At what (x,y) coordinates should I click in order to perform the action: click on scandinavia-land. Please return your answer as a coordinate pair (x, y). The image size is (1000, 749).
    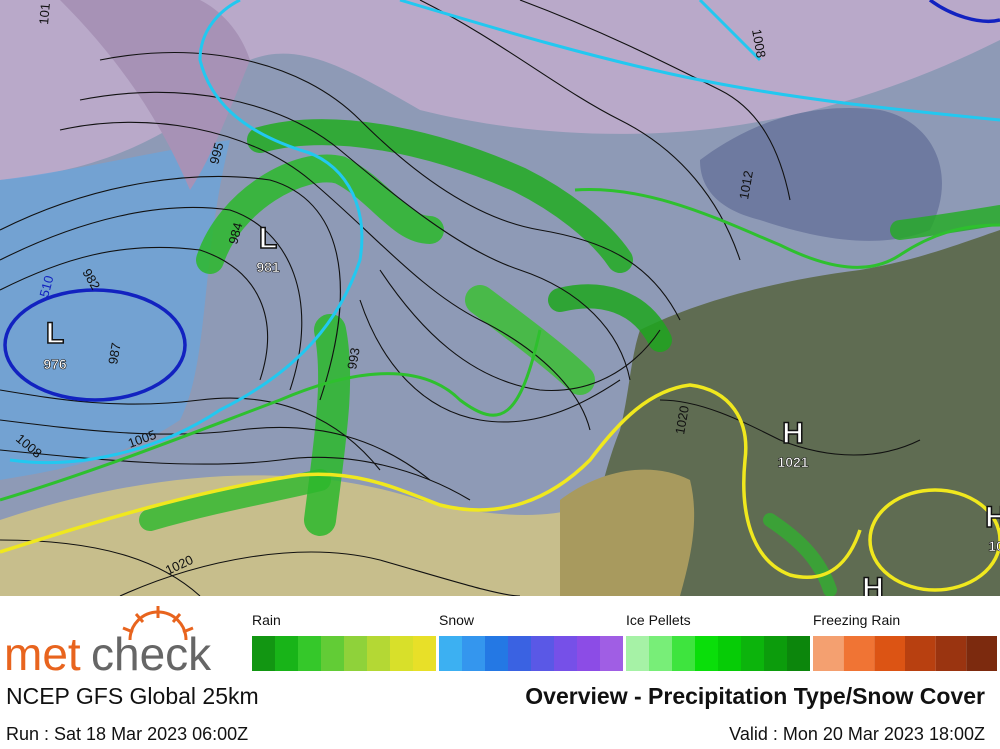
    Looking at the image, I should click on (821, 174).